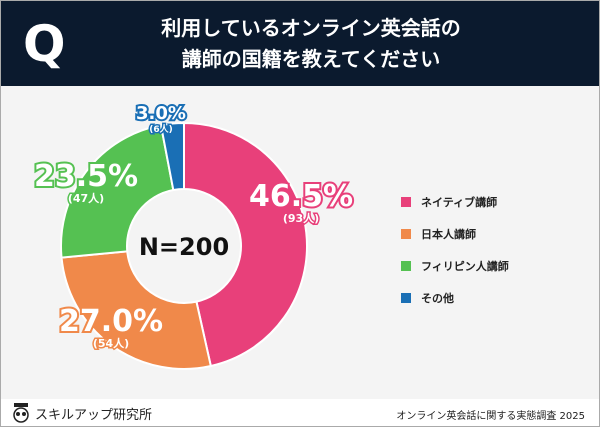 This screenshot has height=427, width=600. Describe the element at coordinates (161, 113) in the screenshot. I see `value-label: 3.0%` at that location.